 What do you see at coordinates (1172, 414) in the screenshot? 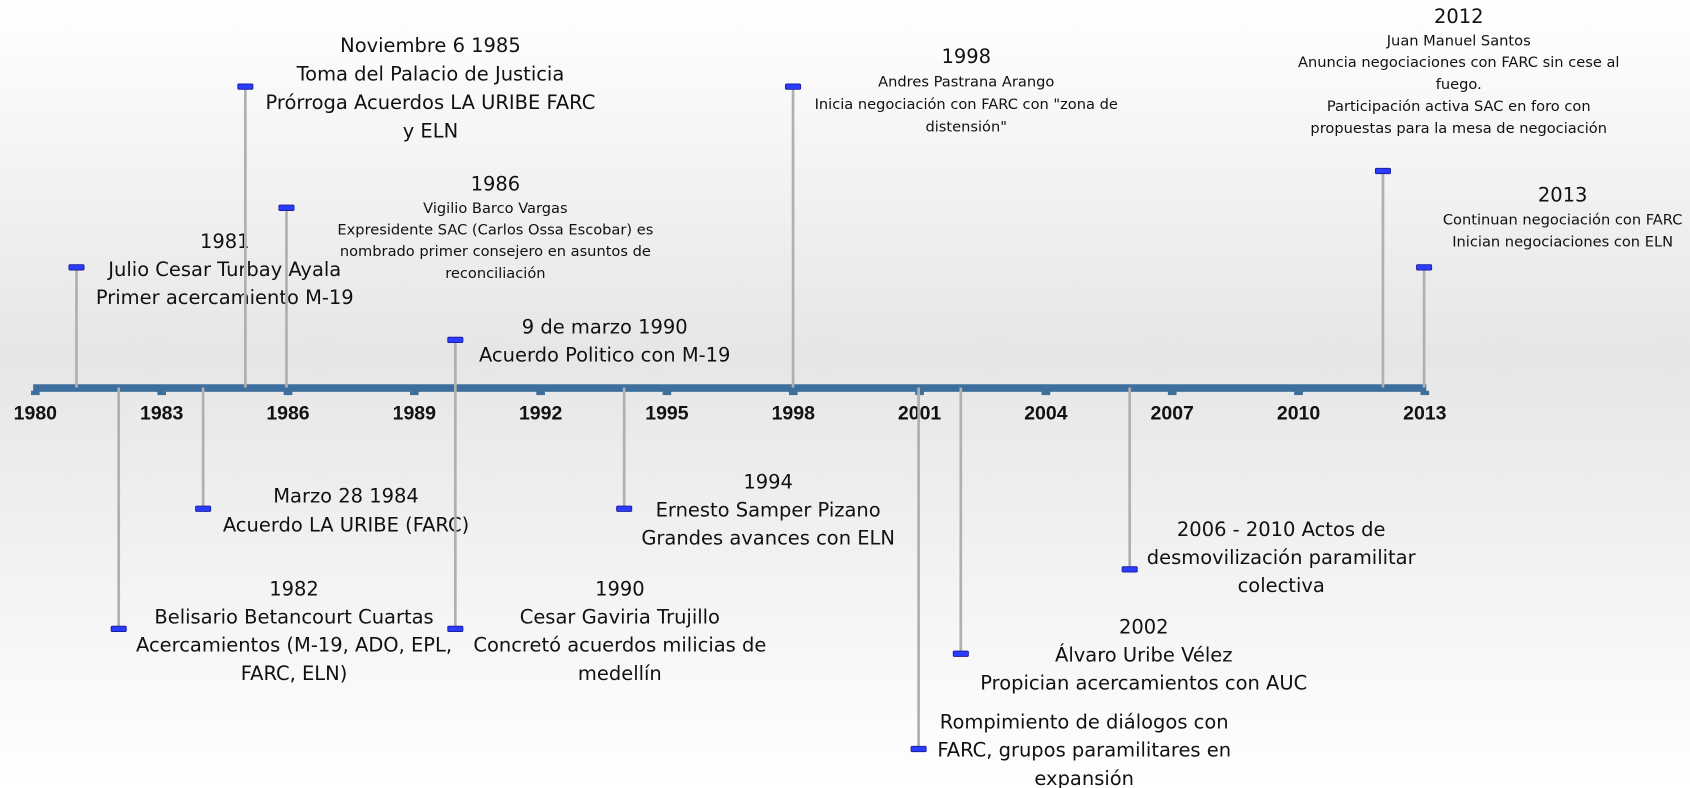
I see `axis-label: 2007` at bounding box center [1172, 414].